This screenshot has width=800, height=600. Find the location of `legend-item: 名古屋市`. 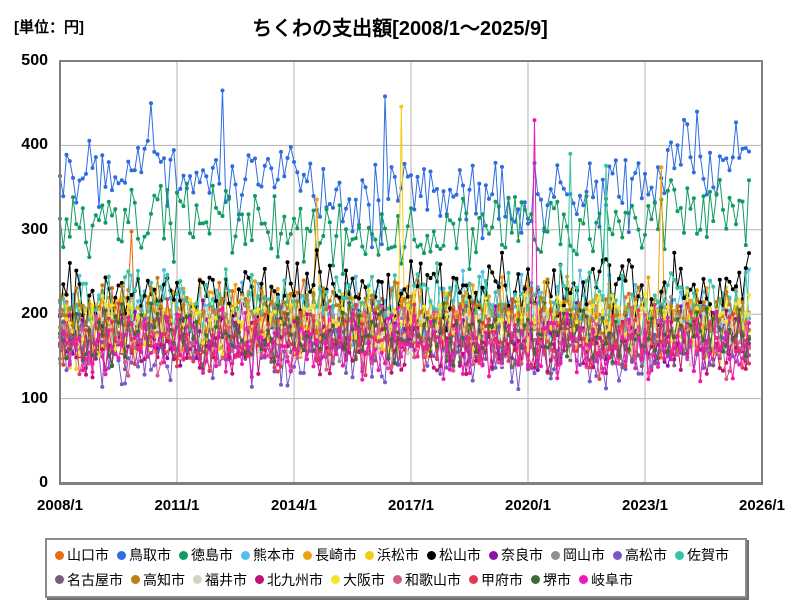

legend-item: 名古屋市 is located at coordinates (89, 580).